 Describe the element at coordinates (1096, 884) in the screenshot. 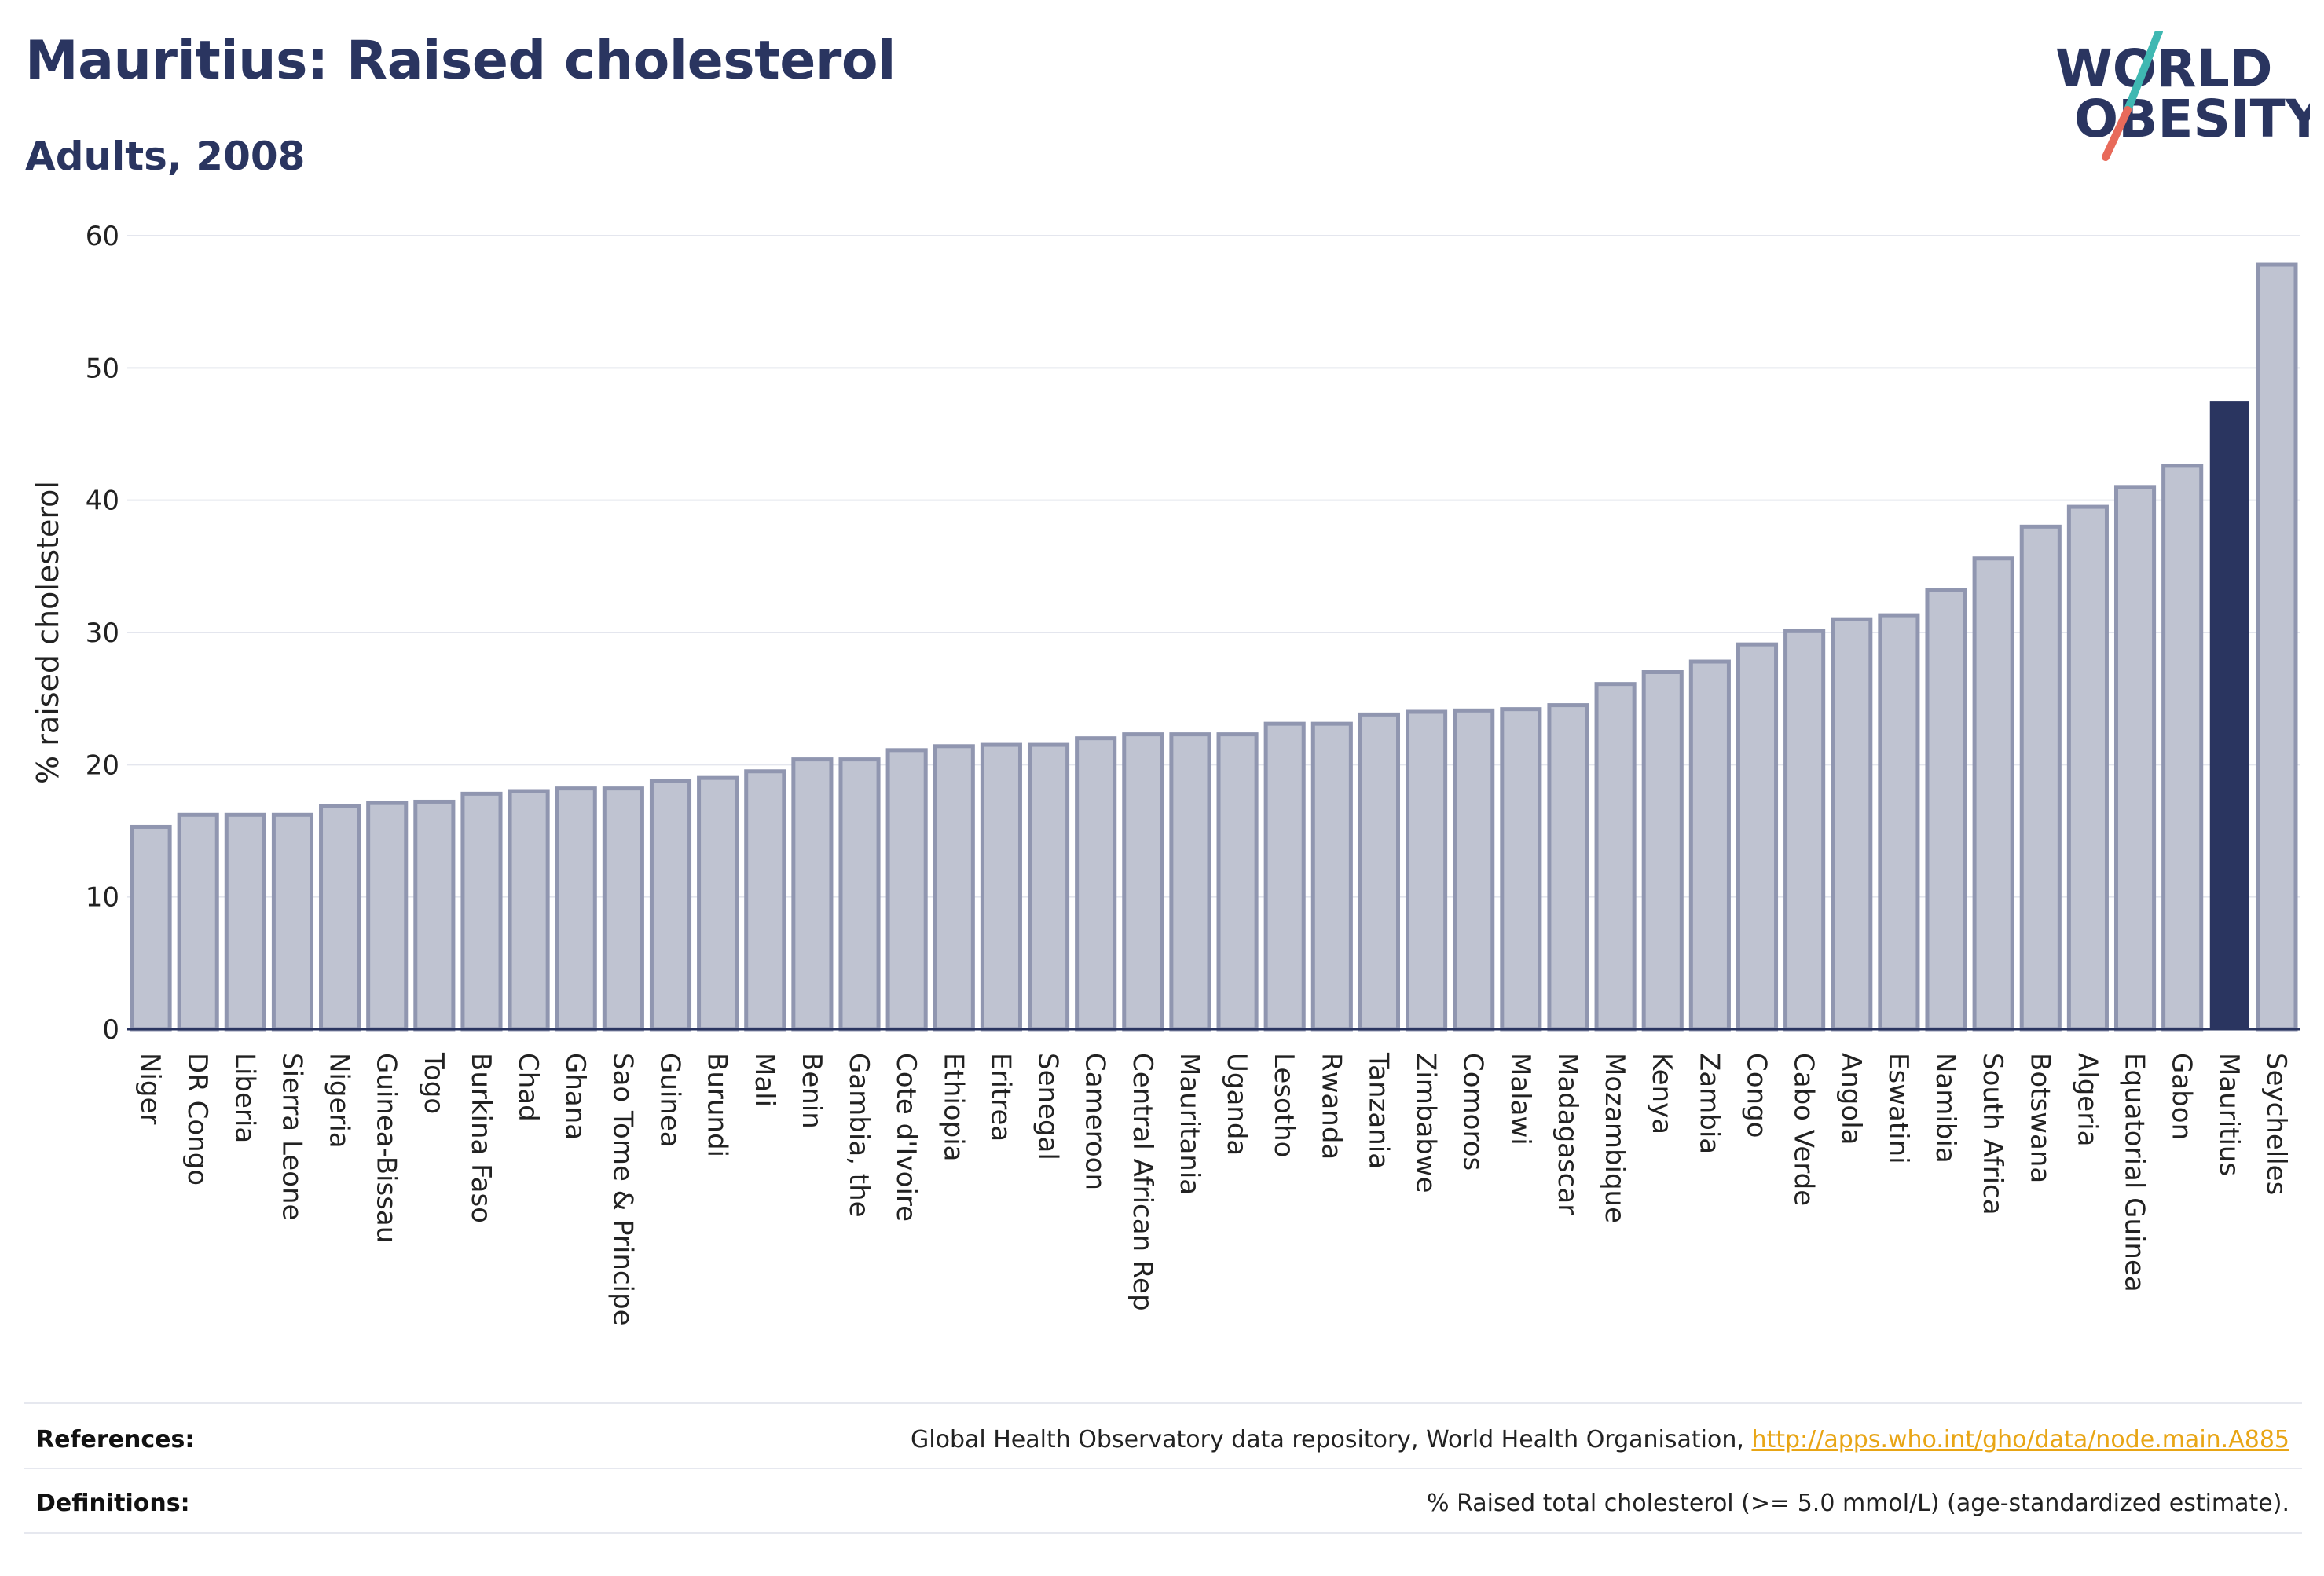

I see `bar-cameroon` at that location.